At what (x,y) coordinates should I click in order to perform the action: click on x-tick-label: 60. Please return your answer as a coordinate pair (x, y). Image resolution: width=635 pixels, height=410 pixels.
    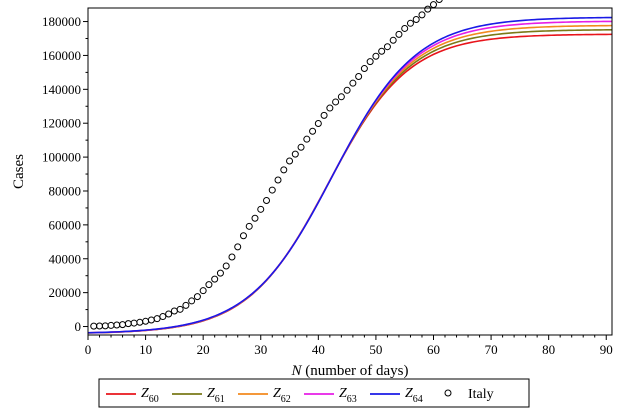
    Looking at the image, I should click on (433, 349).